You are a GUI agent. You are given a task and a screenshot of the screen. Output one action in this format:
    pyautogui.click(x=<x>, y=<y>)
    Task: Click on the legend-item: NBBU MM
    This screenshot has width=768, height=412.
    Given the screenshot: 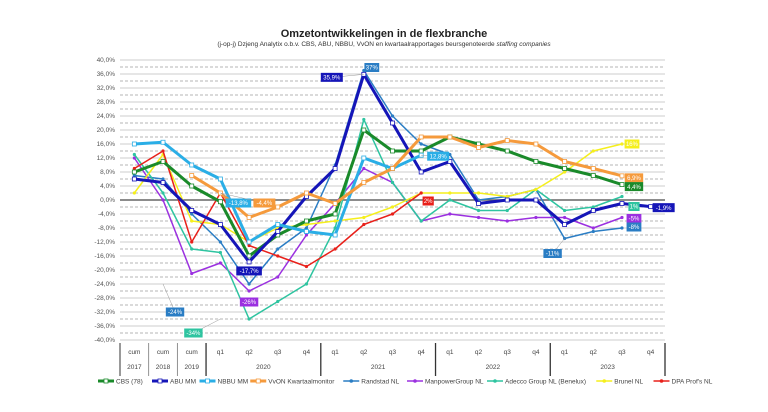 What is the action you would take?
    pyautogui.click(x=224, y=381)
    